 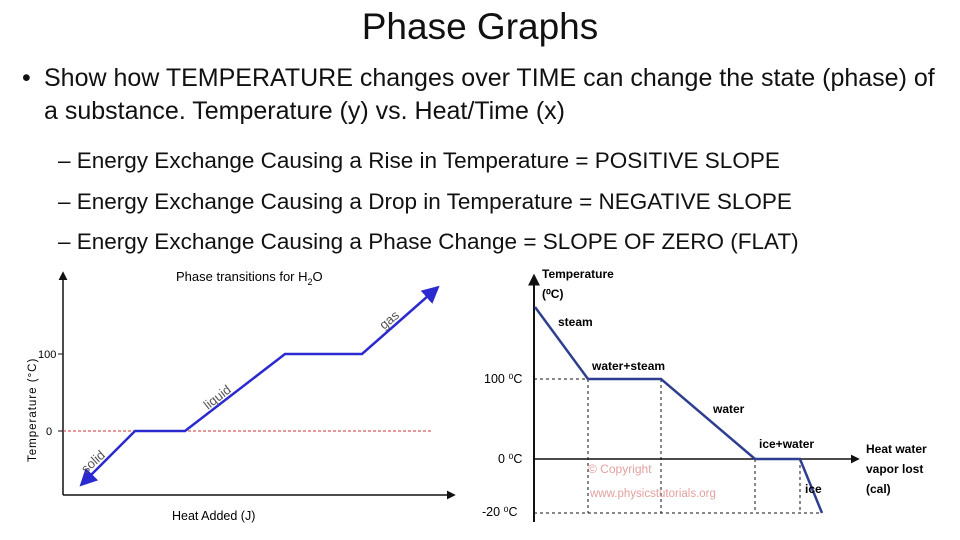 What do you see at coordinates (894, 469) in the screenshot?
I see `x-caption-2: vapor lost` at bounding box center [894, 469].